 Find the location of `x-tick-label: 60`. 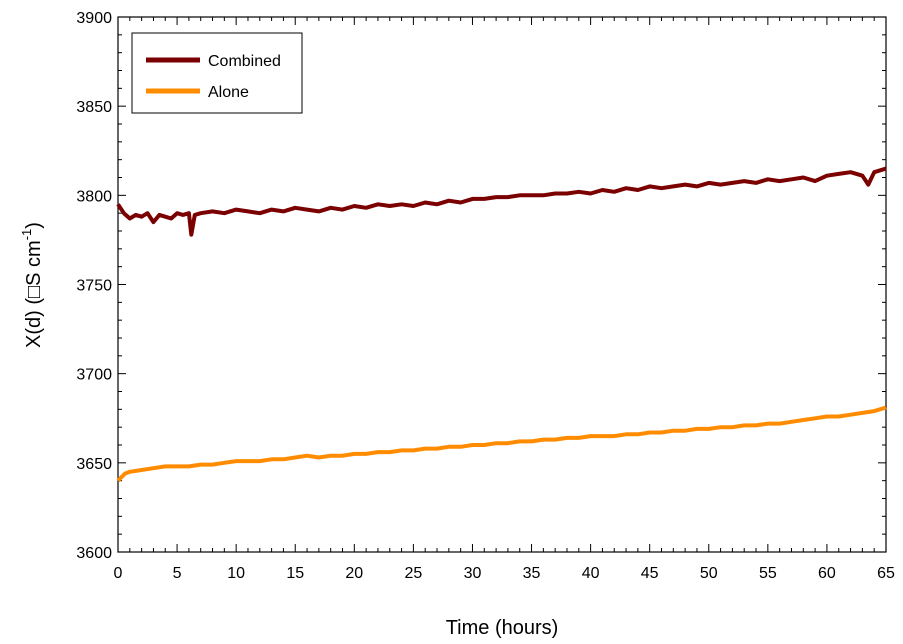

x-tick-label: 60 is located at coordinates (827, 573).